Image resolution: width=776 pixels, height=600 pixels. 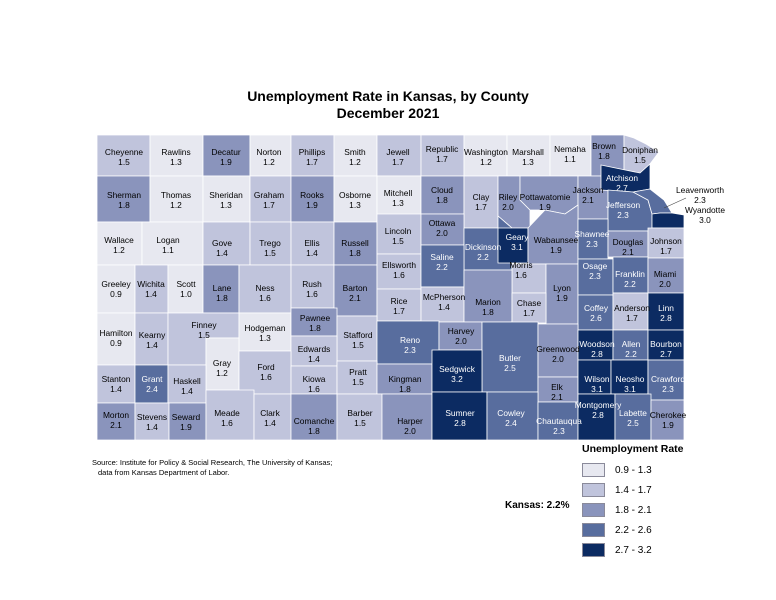 I want to click on county-value-rice: 1.7, so click(x=399, y=311).